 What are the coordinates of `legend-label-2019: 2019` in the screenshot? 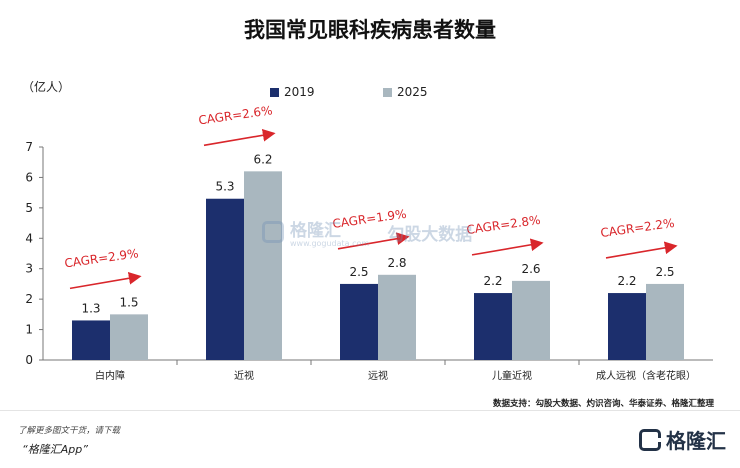 It's located at (299, 92).